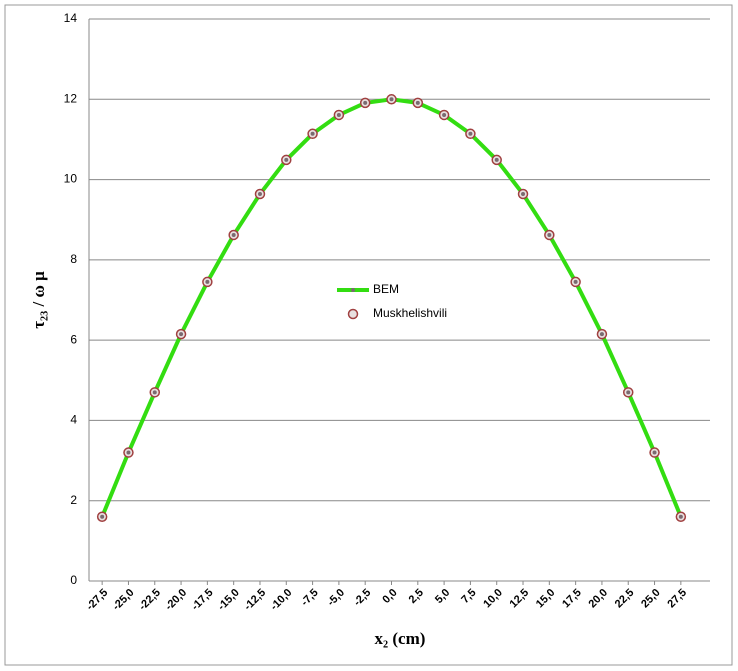 The width and height of the screenshot is (738, 671). I want to click on x-tick-label: -22,5, so click(150, 600).